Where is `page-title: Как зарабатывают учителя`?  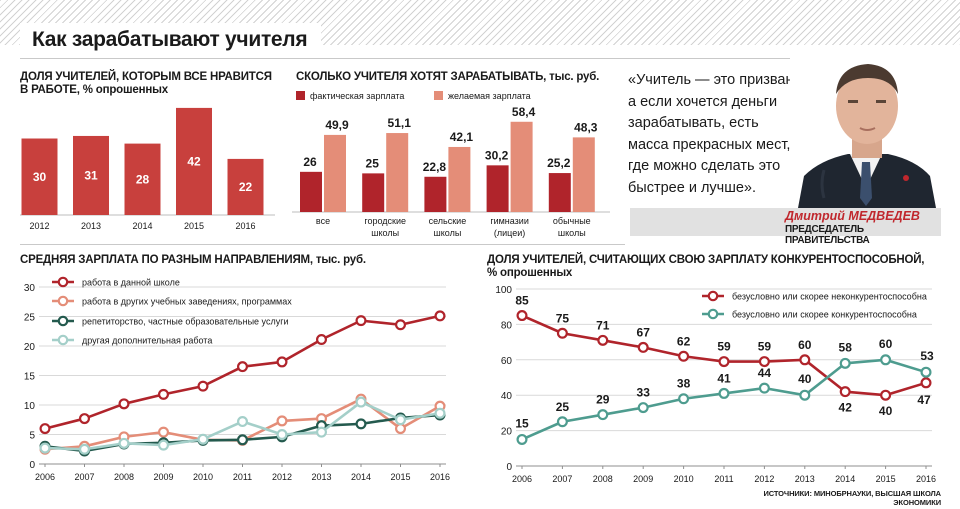
page-title: Как зарабатывают учителя is located at coordinates (171, 40).